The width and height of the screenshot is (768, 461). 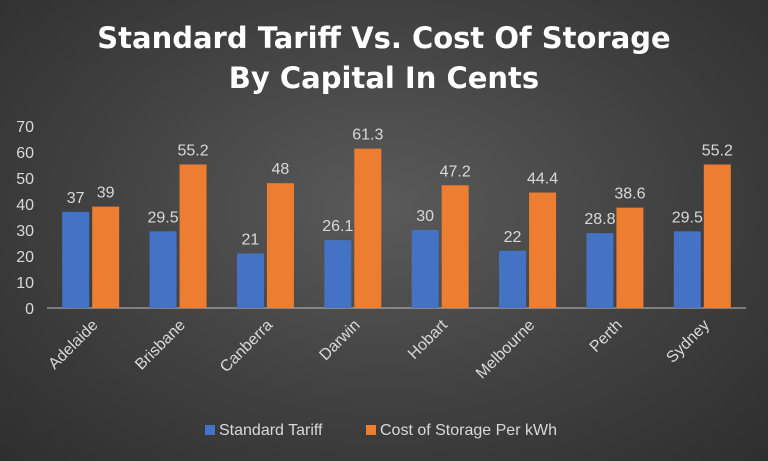 What do you see at coordinates (160, 345) in the screenshot?
I see `x-category-label: Brisbane` at bounding box center [160, 345].